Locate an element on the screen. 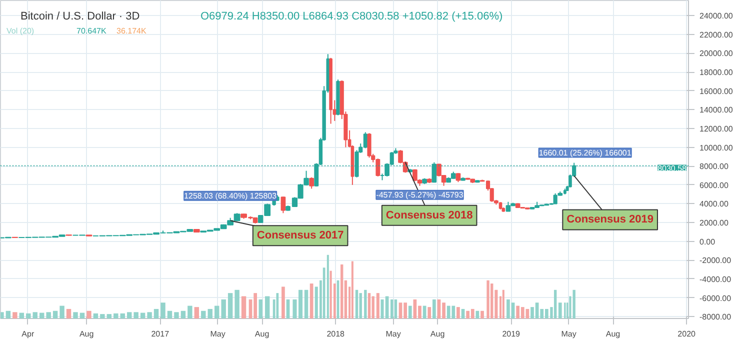  annotation: -457.93 (-5.27%) -45793 is located at coordinates (420, 195).